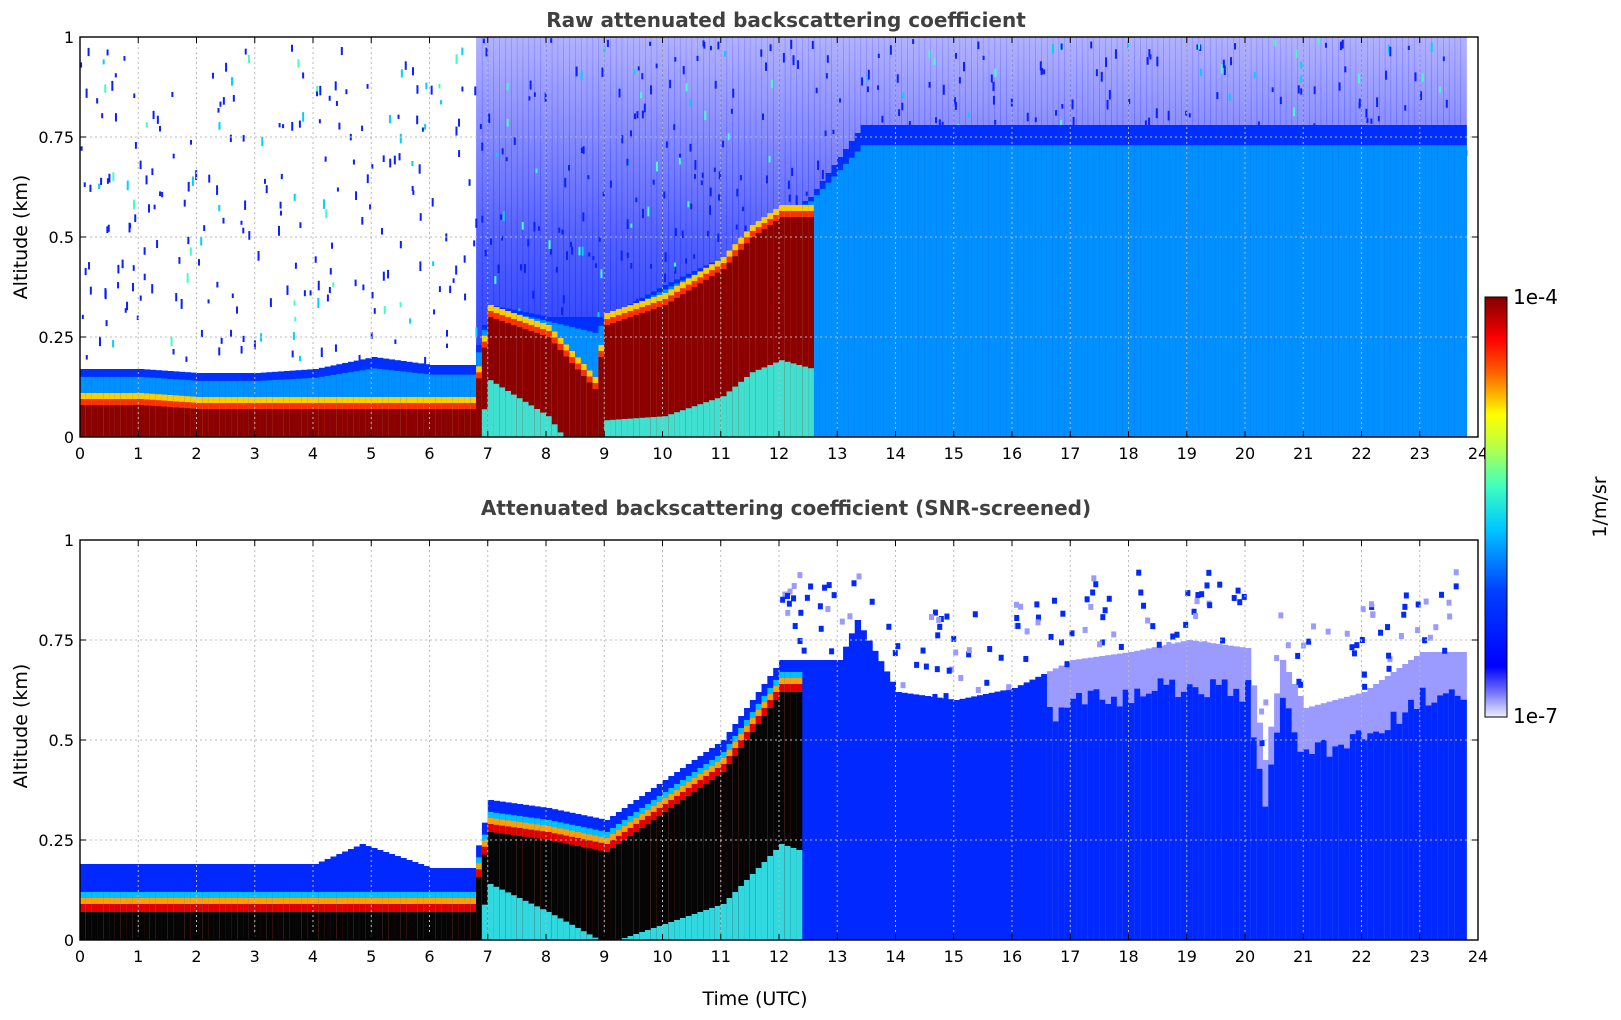  What do you see at coordinates (138, 956) in the screenshot?
I see `x-tick-label: 1` at bounding box center [138, 956].